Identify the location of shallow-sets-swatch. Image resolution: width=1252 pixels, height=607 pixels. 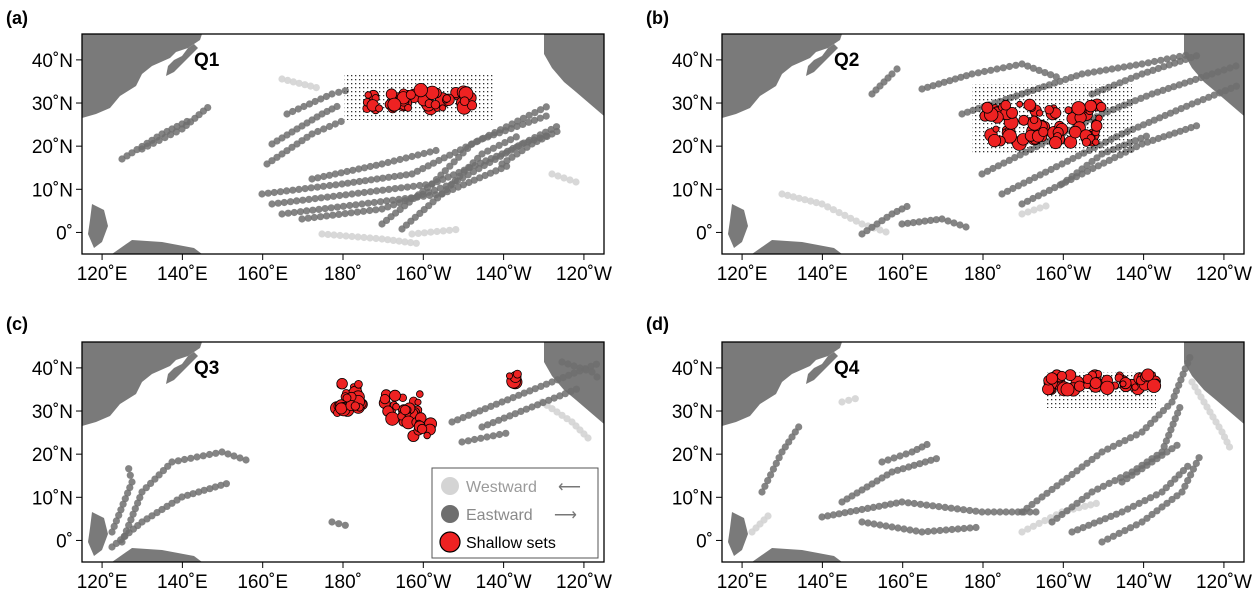
(450, 542).